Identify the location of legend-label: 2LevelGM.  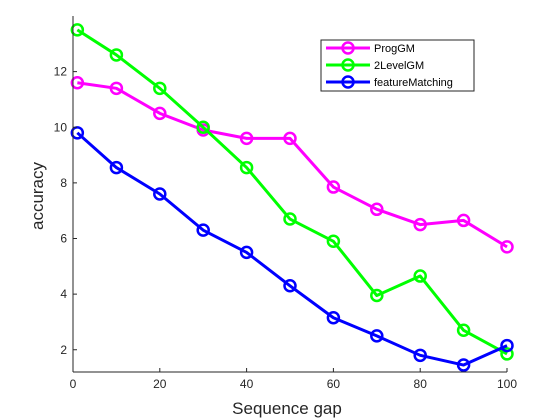
(399, 66).